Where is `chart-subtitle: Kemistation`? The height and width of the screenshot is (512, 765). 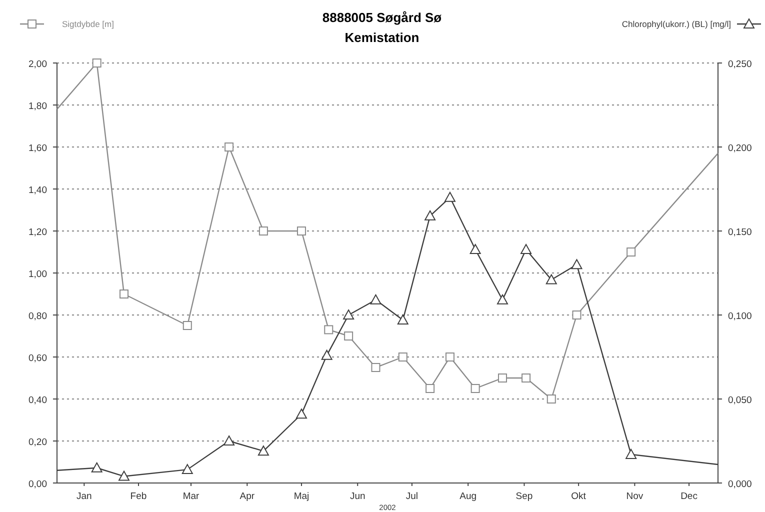 chart-subtitle: Kemistation is located at coordinates (382, 37).